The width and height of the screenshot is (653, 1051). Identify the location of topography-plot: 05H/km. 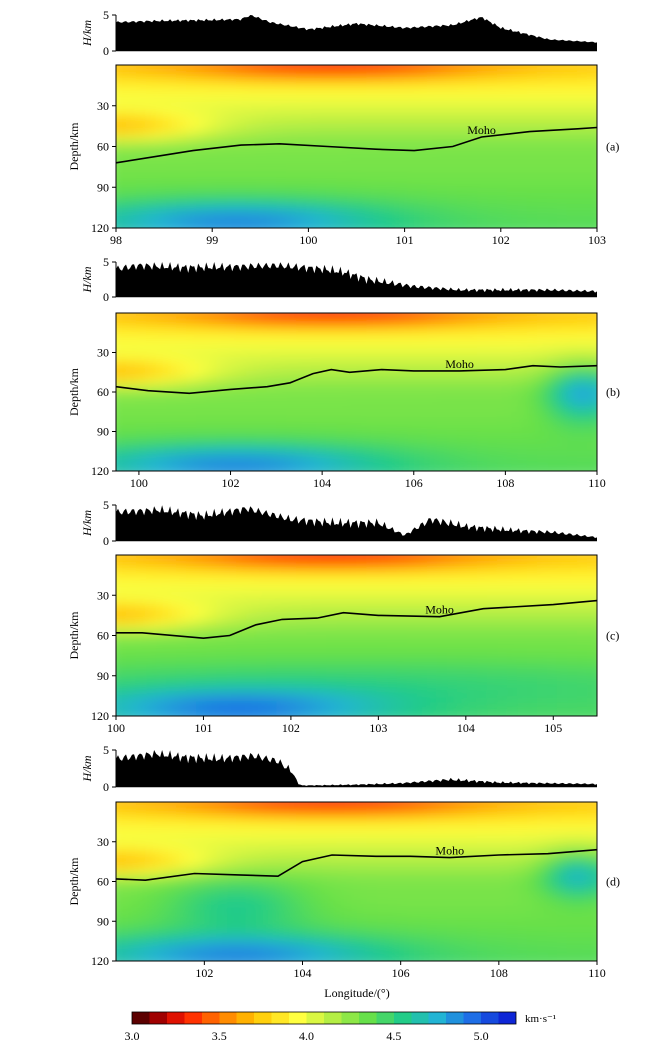
(338, 33).